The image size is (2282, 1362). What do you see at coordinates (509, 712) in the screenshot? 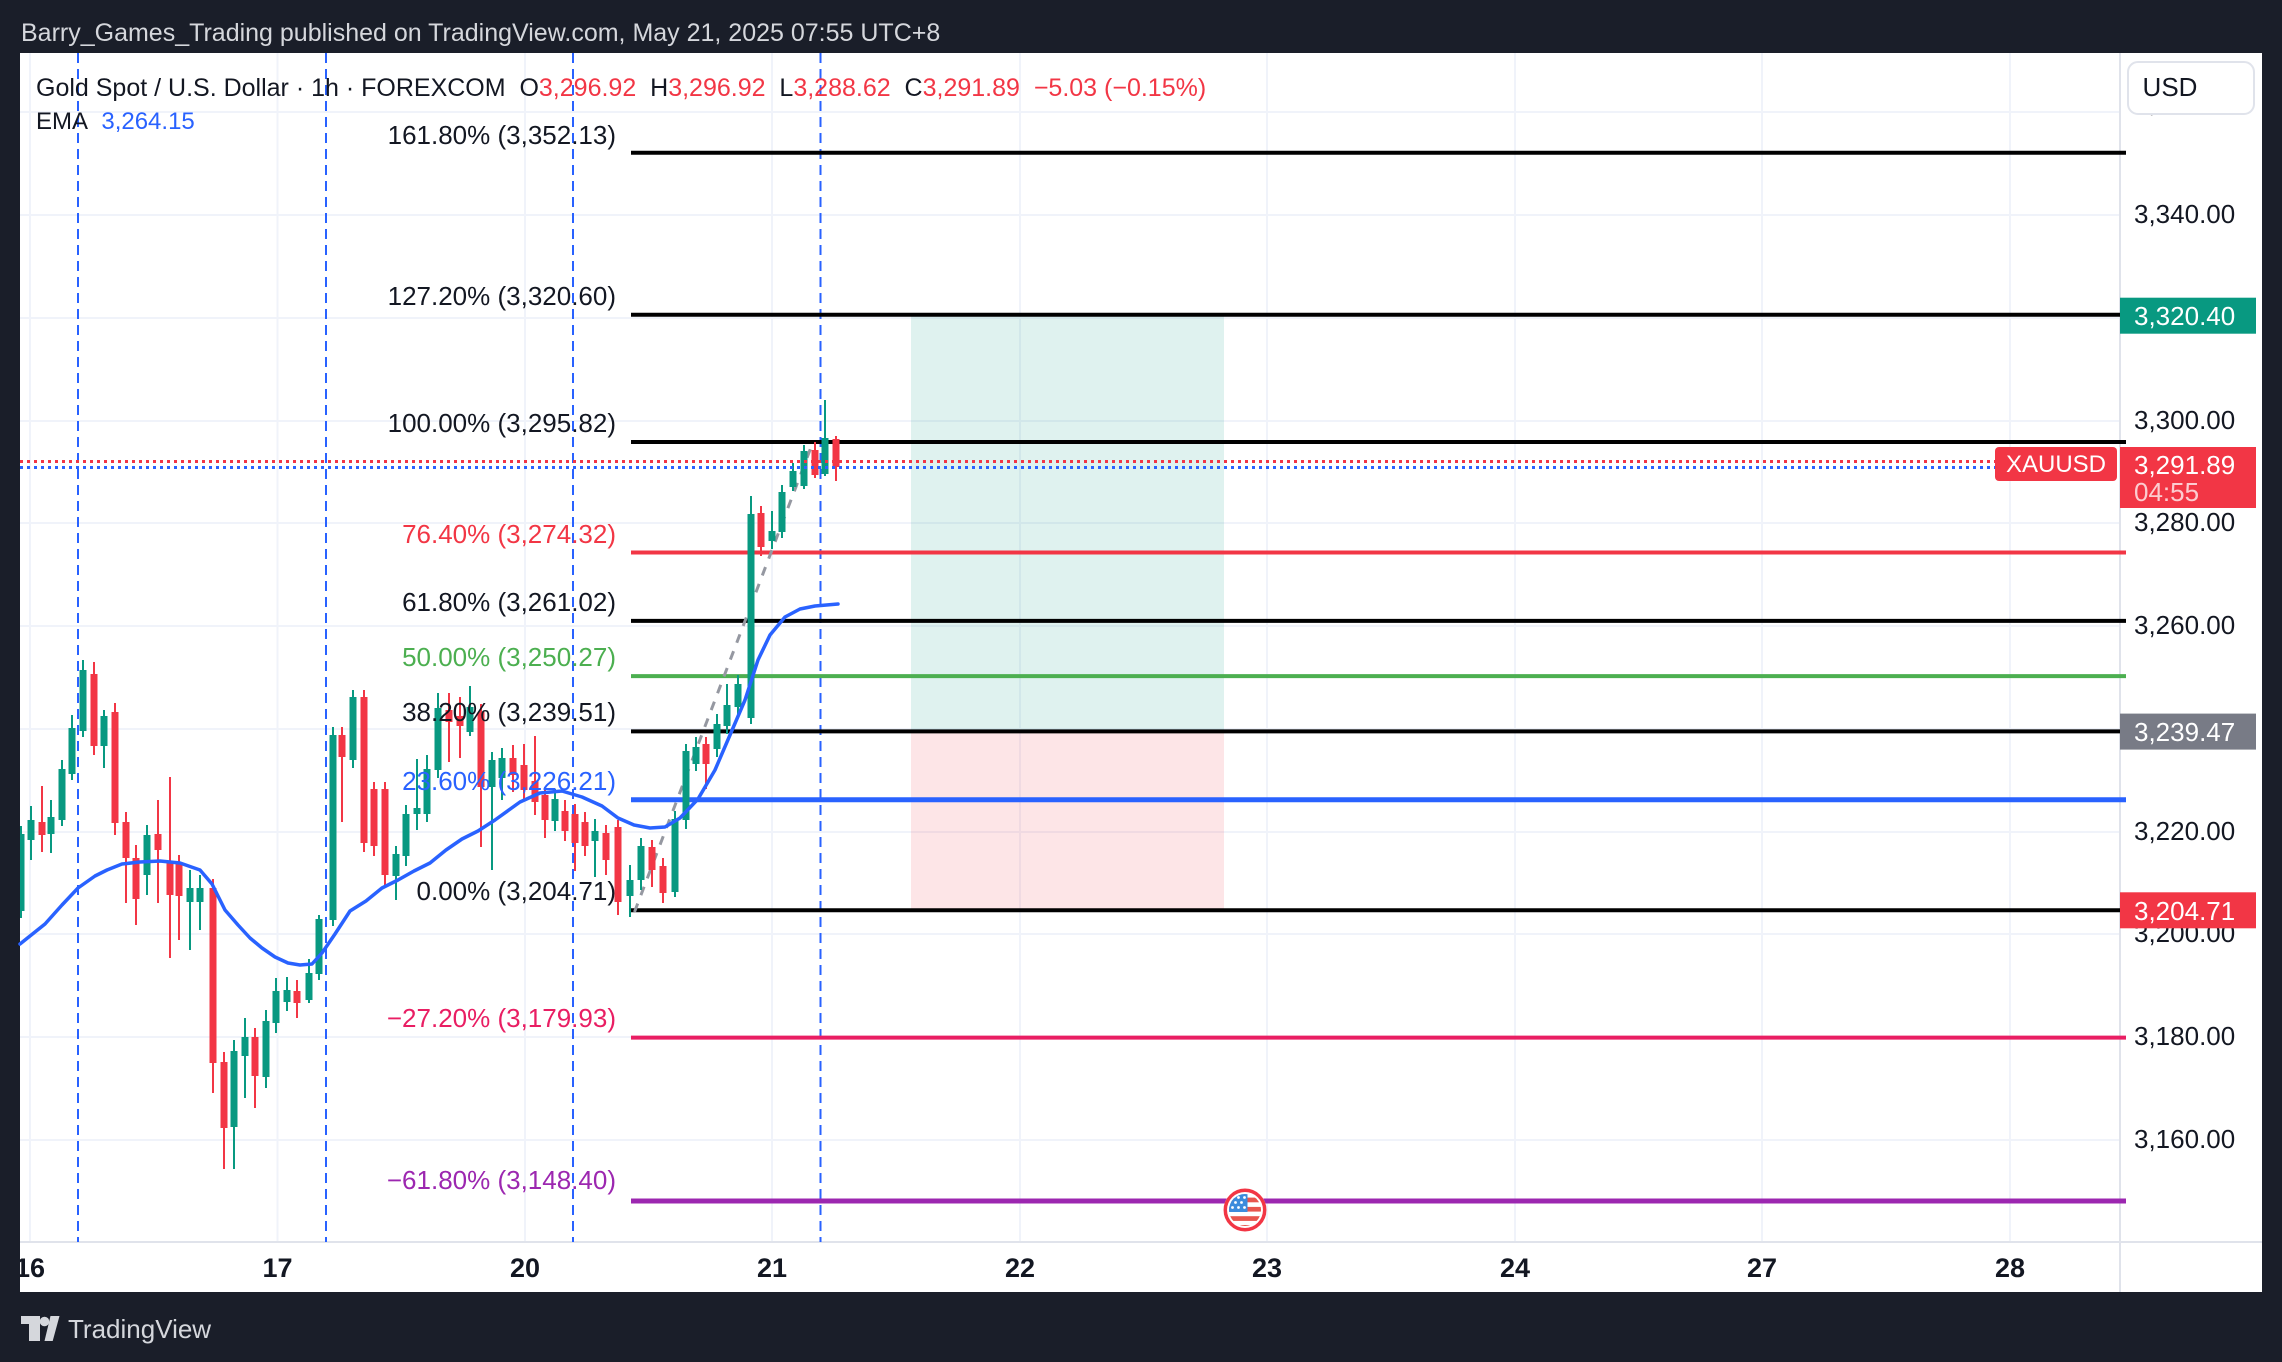
I see `svg-text: 38.20% (3,239.51)` at bounding box center [509, 712].